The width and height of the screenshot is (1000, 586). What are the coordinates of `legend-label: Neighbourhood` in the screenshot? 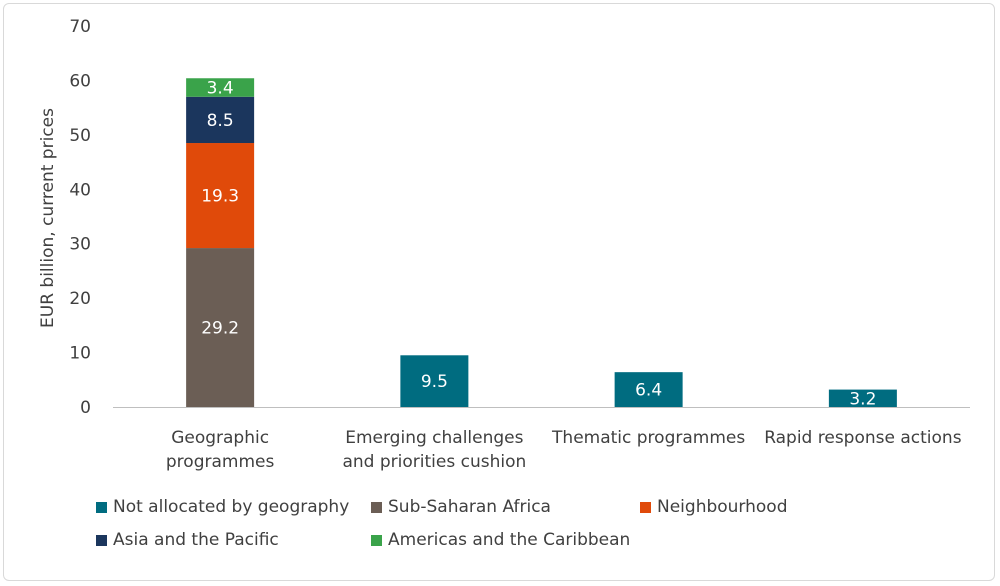 It's located at (722, 507).